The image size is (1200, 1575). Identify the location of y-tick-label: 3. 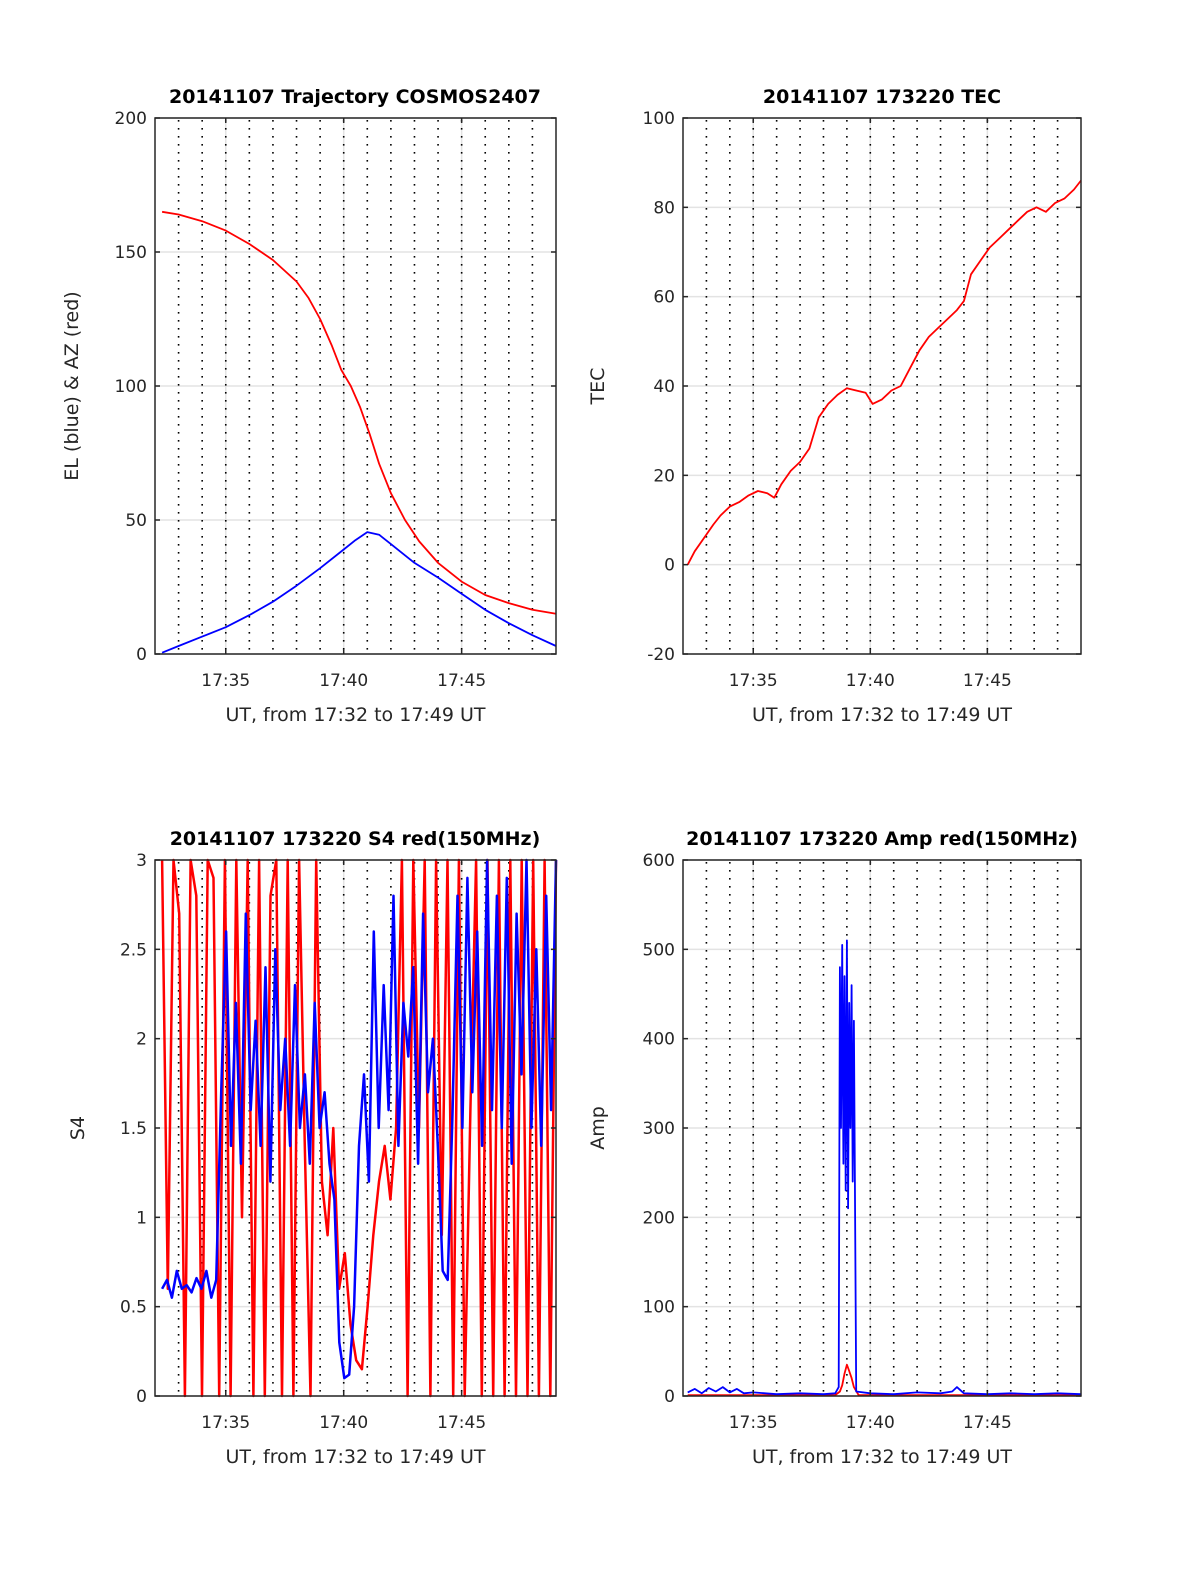
(141, 861).